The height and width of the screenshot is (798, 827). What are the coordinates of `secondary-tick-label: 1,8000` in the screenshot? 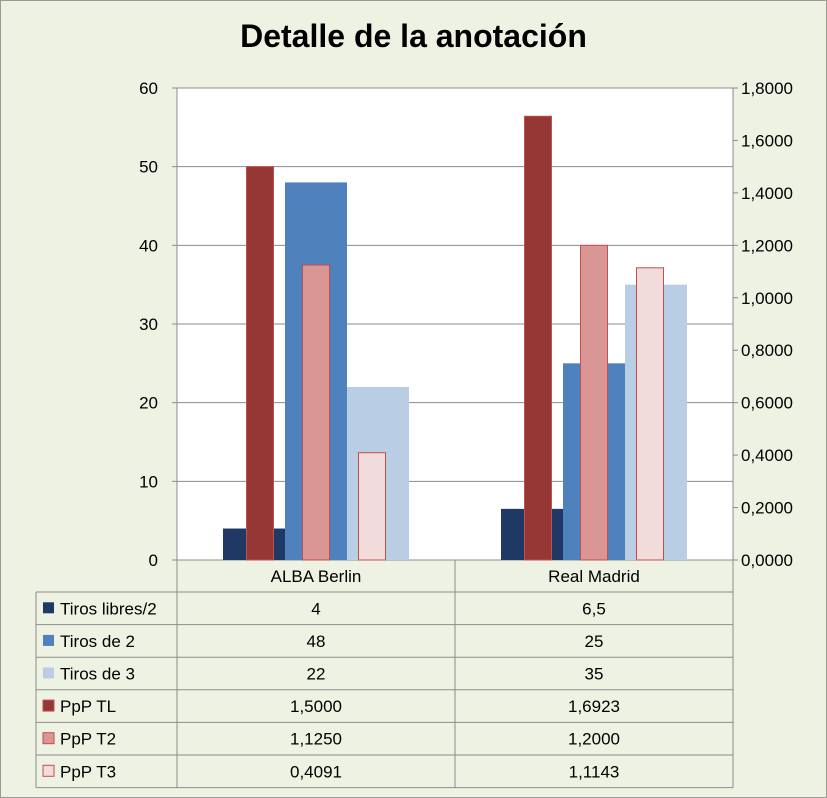 It's located at (767, 88).